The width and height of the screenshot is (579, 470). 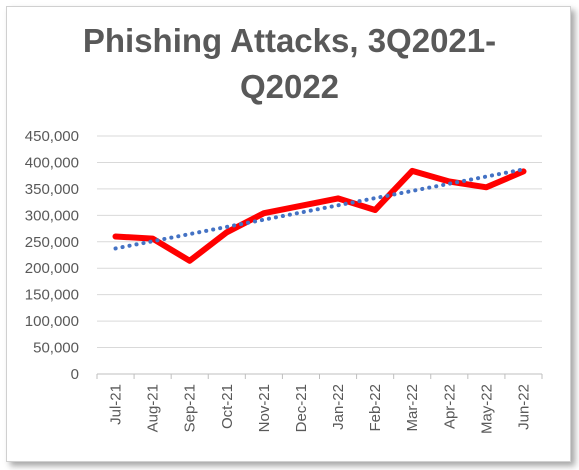 What do you see at coordinates (52, 189) in the screenshot?
I see `y-tick-label: 350,000` at bounding box center [52, 189].